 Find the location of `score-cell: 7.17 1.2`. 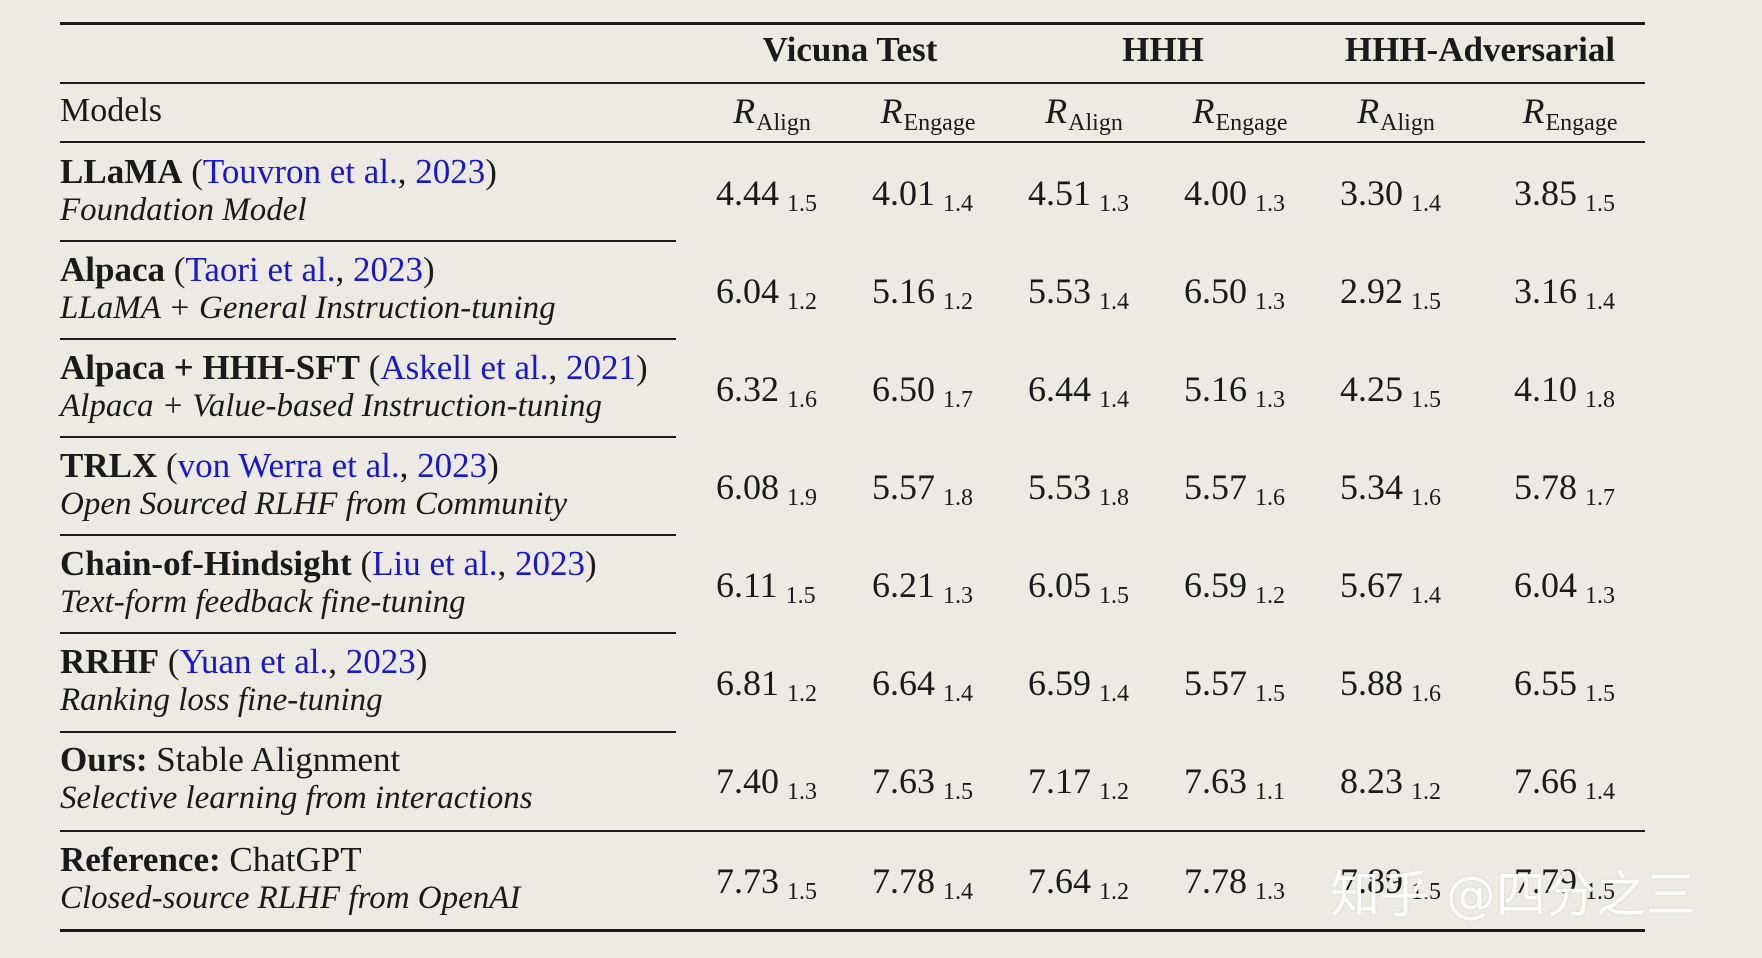

score-cell: 7.17 1.2 is located at coordinates (1078, 783).